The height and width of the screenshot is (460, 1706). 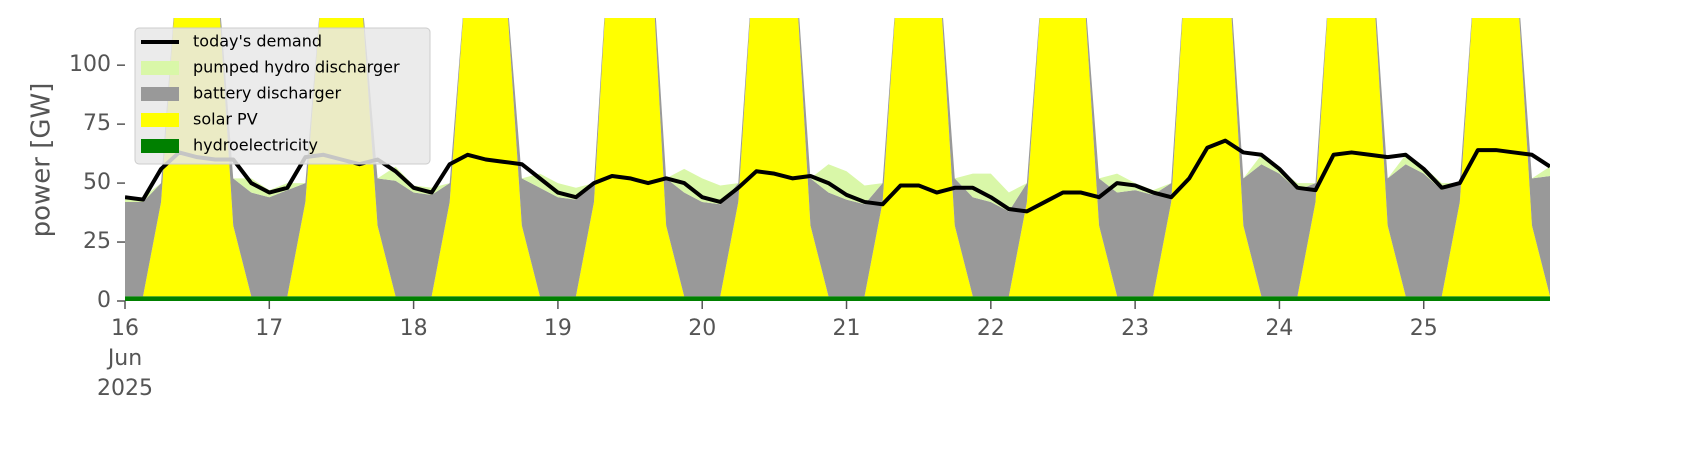 I want to click on x-tick-label: 18, so click(x=414, y=328).